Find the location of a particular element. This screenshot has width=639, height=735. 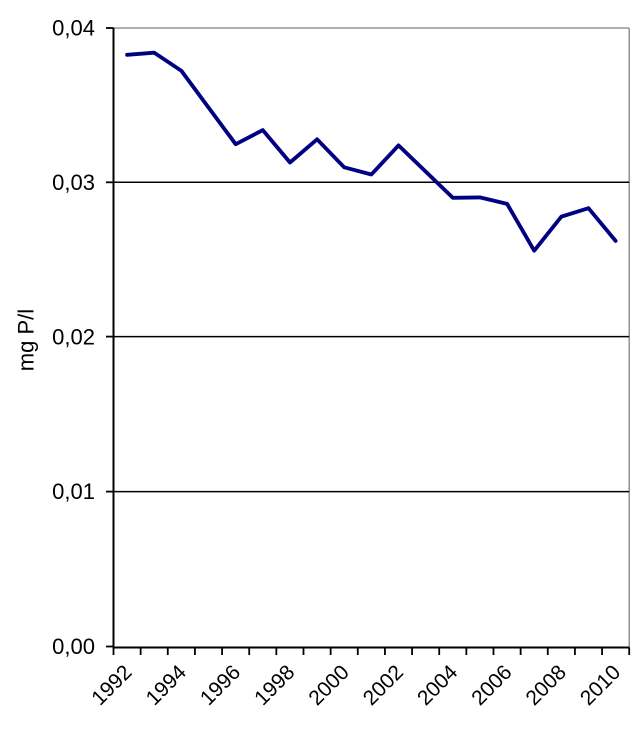

svg-text: 0,01 is located at coordinates (73, 491).